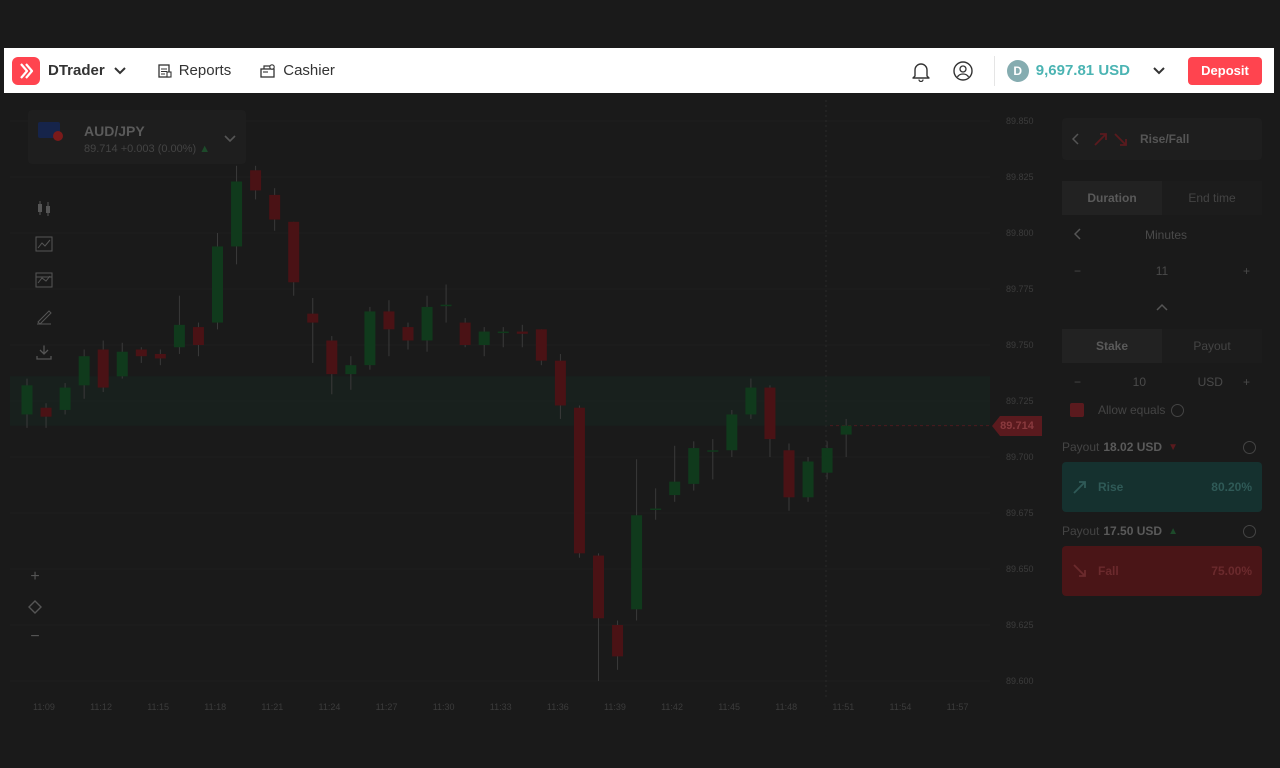 The image size is (1280, 768). What do you see at coordinates (1017, 426) in the screenshot?
I see `current-price-tag: 89.714` at bounding box center [1017, 426].